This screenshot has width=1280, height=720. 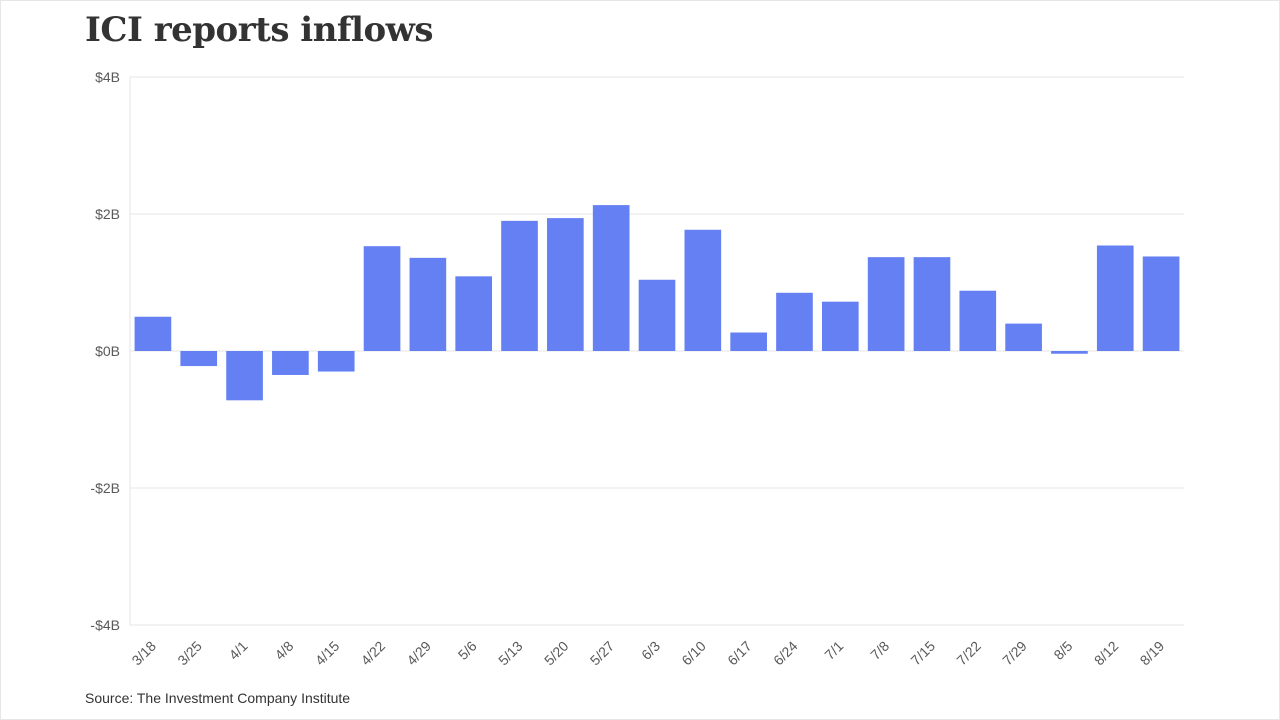 What do you see at coordinates (833, 650) in the screenshot?
I see `x-tick-label: 7/1` at bounding box center [833, 650].